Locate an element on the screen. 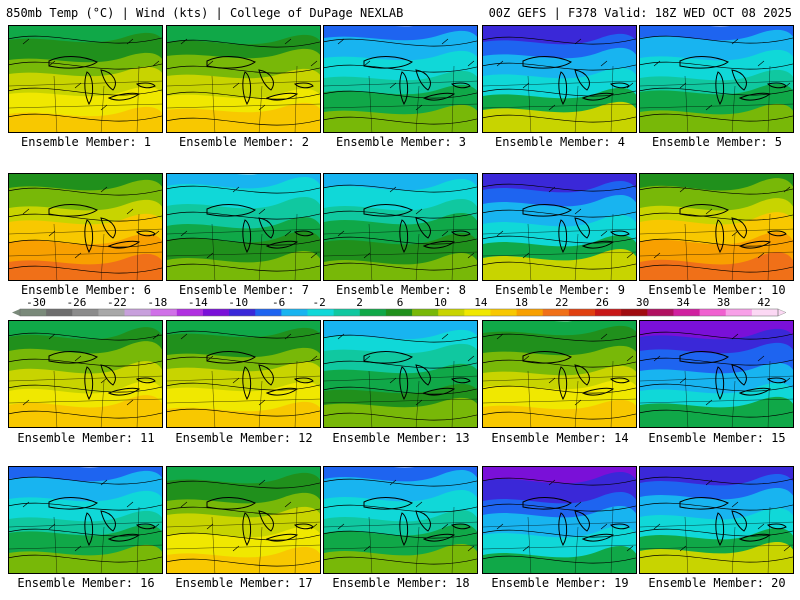 The height and width of the screenshot is (600, 800). scale-tick-label: -10 is located at coordinates (238, 302).